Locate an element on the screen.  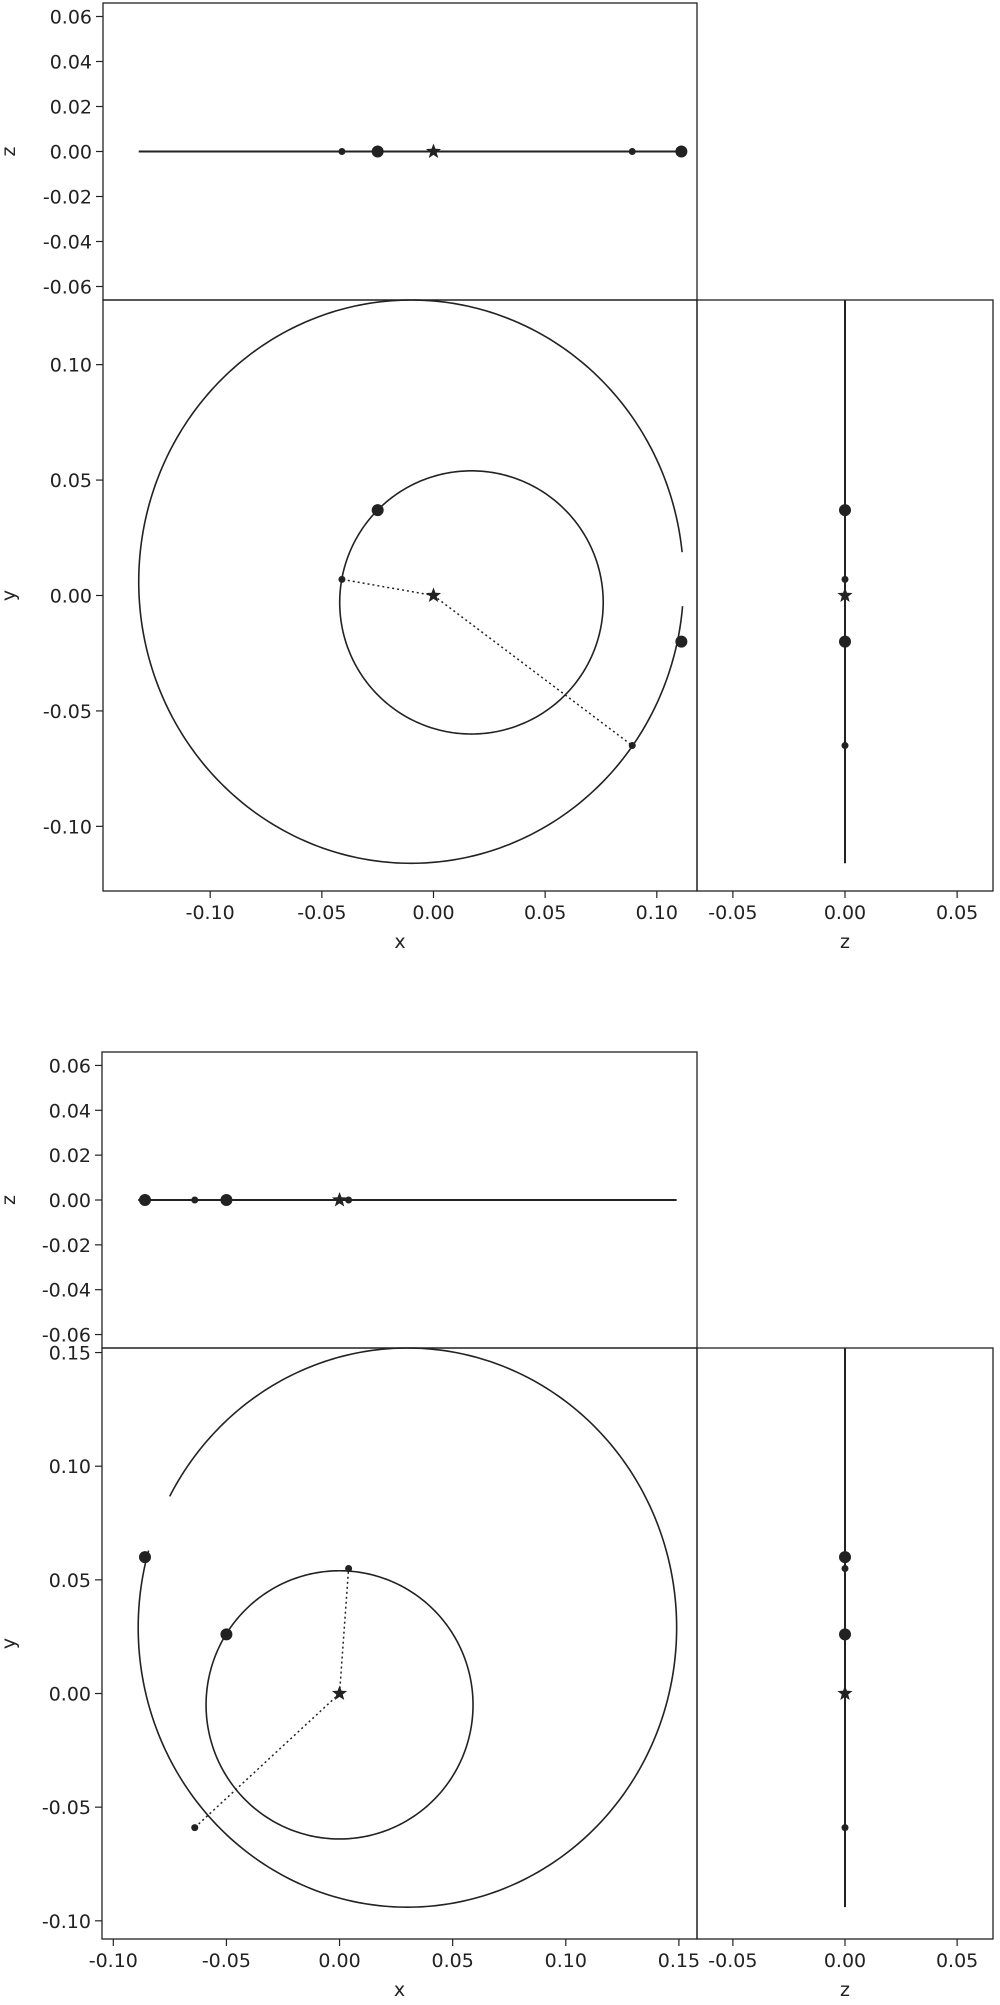
x-tick-label: 0.15 is located at coordinates (679, 1961).